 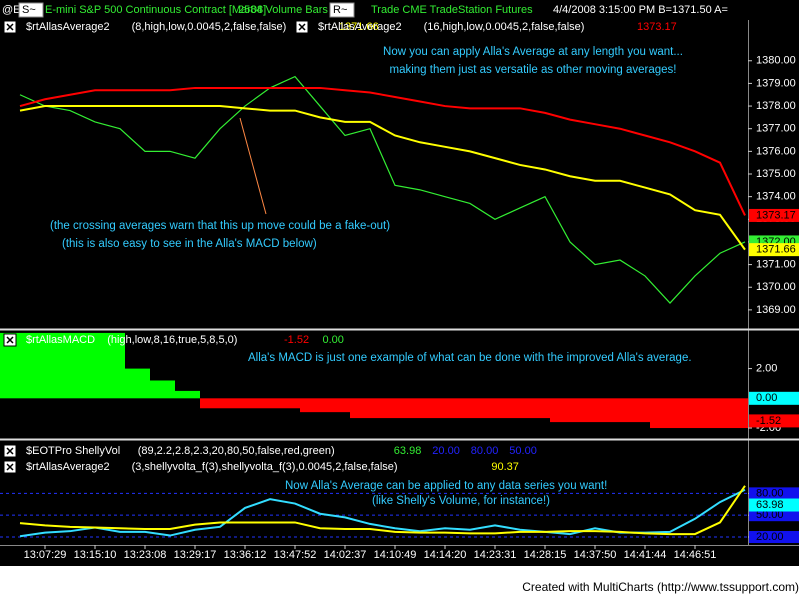 I want to click on x-tick-label: 14:02:37, so click(x=345, y=555).